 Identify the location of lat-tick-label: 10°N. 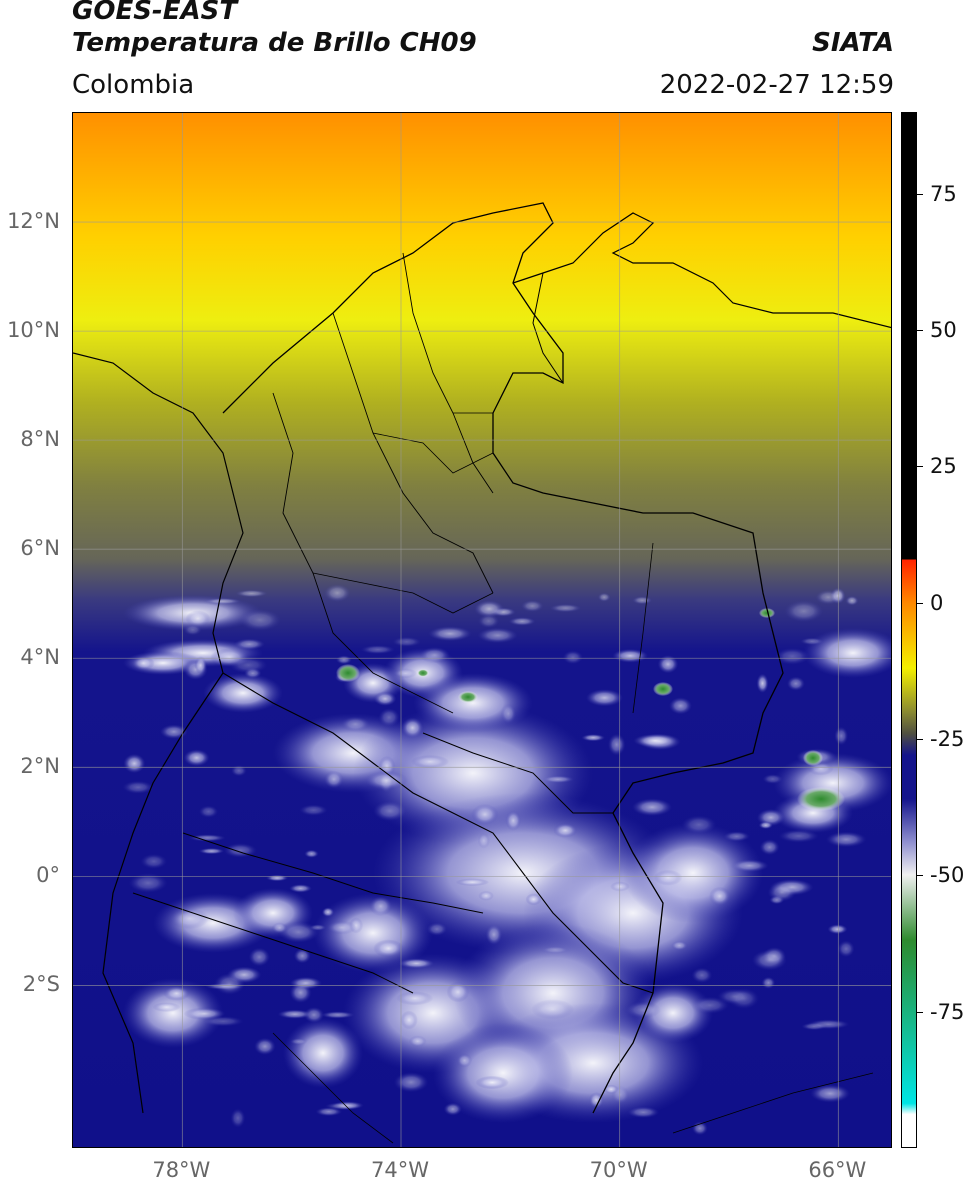
(33, 330).